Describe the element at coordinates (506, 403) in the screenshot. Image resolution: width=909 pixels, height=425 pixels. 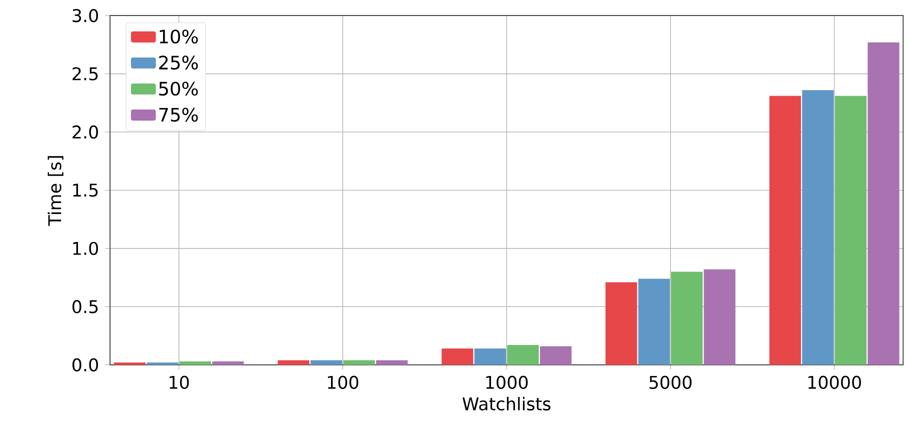
I see `x-axis-title: Watchlists` at that location.